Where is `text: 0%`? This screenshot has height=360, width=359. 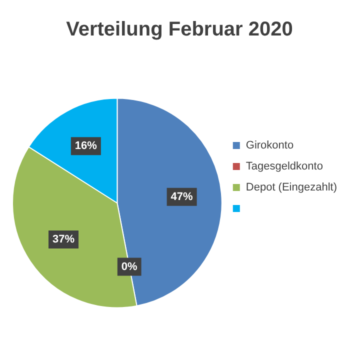 text: 0% is located at coordinates (129, 266).